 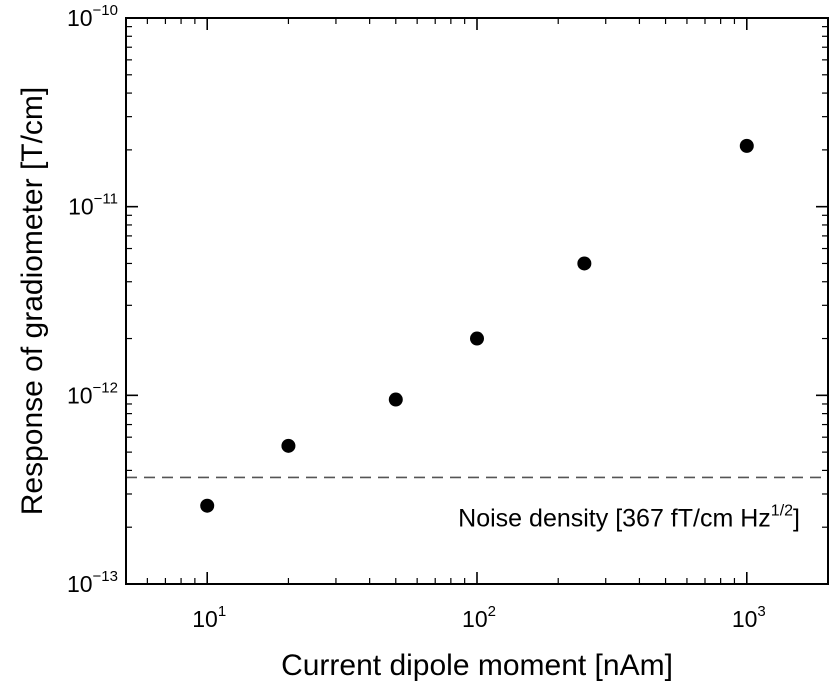 What do you see at coordinates (92, 582) in the screenshot?
I see `y-tick-label: 10−13` at bounding box center [92, 582].